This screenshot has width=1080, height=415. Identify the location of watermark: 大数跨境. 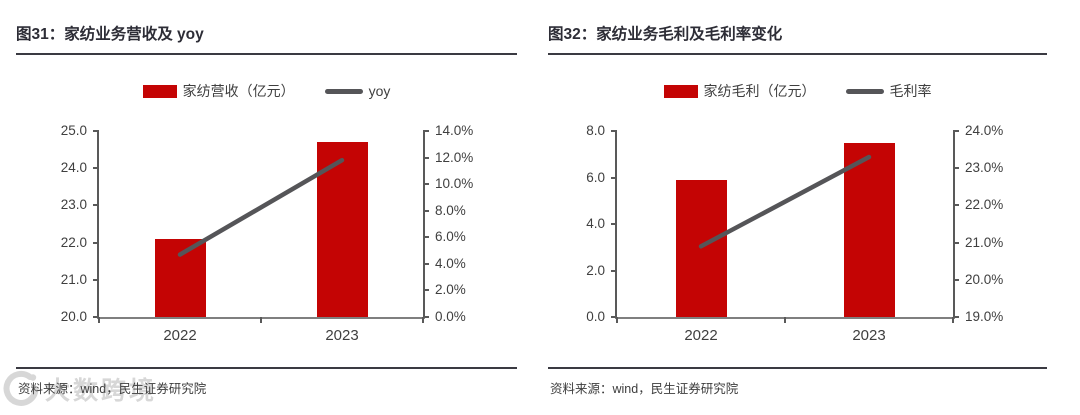
(79, 389).